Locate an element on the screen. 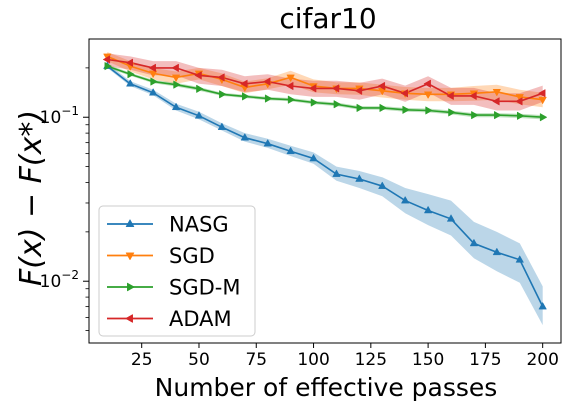  legend-marker-sgd is located at coordinates (130, 256).